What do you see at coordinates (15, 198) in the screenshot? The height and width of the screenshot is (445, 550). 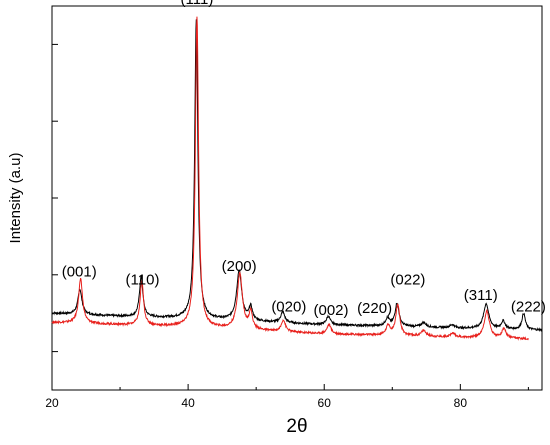 I see `y-axis-title: Intensity (a.u)` at bounding box center [15, 198].